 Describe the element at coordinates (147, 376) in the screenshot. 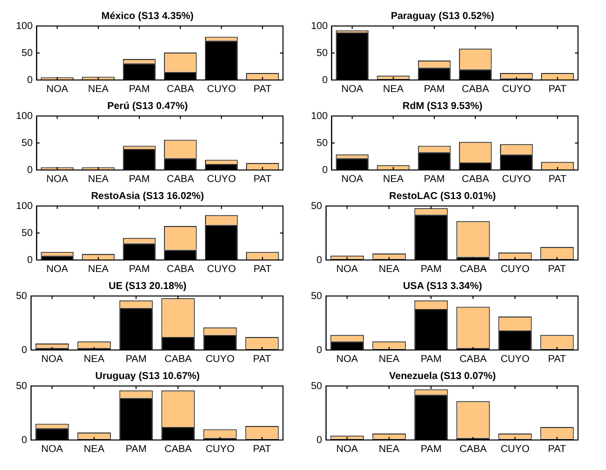

I see `chart-title: Uruguay (S13 10.67%)` at that location.